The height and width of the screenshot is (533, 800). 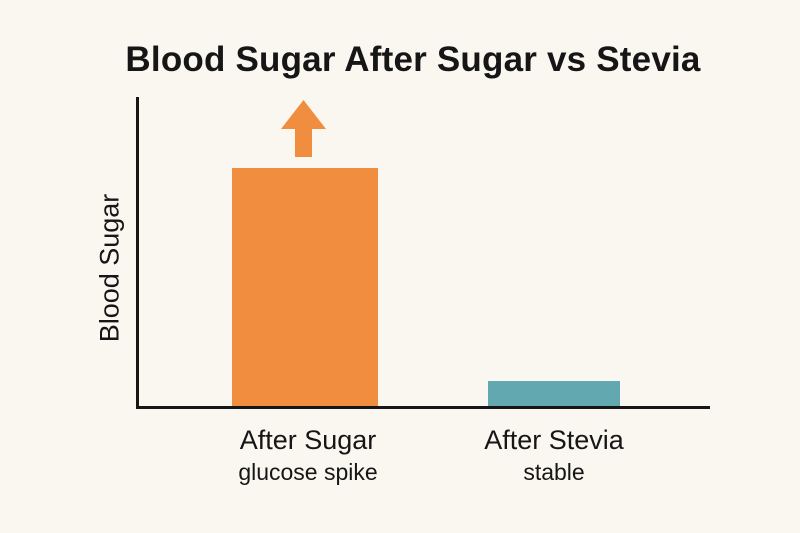 What do you see at coordinates (137, 253) in the screenshot?
I see `y-axis-line` at bounding box center [137, 253].